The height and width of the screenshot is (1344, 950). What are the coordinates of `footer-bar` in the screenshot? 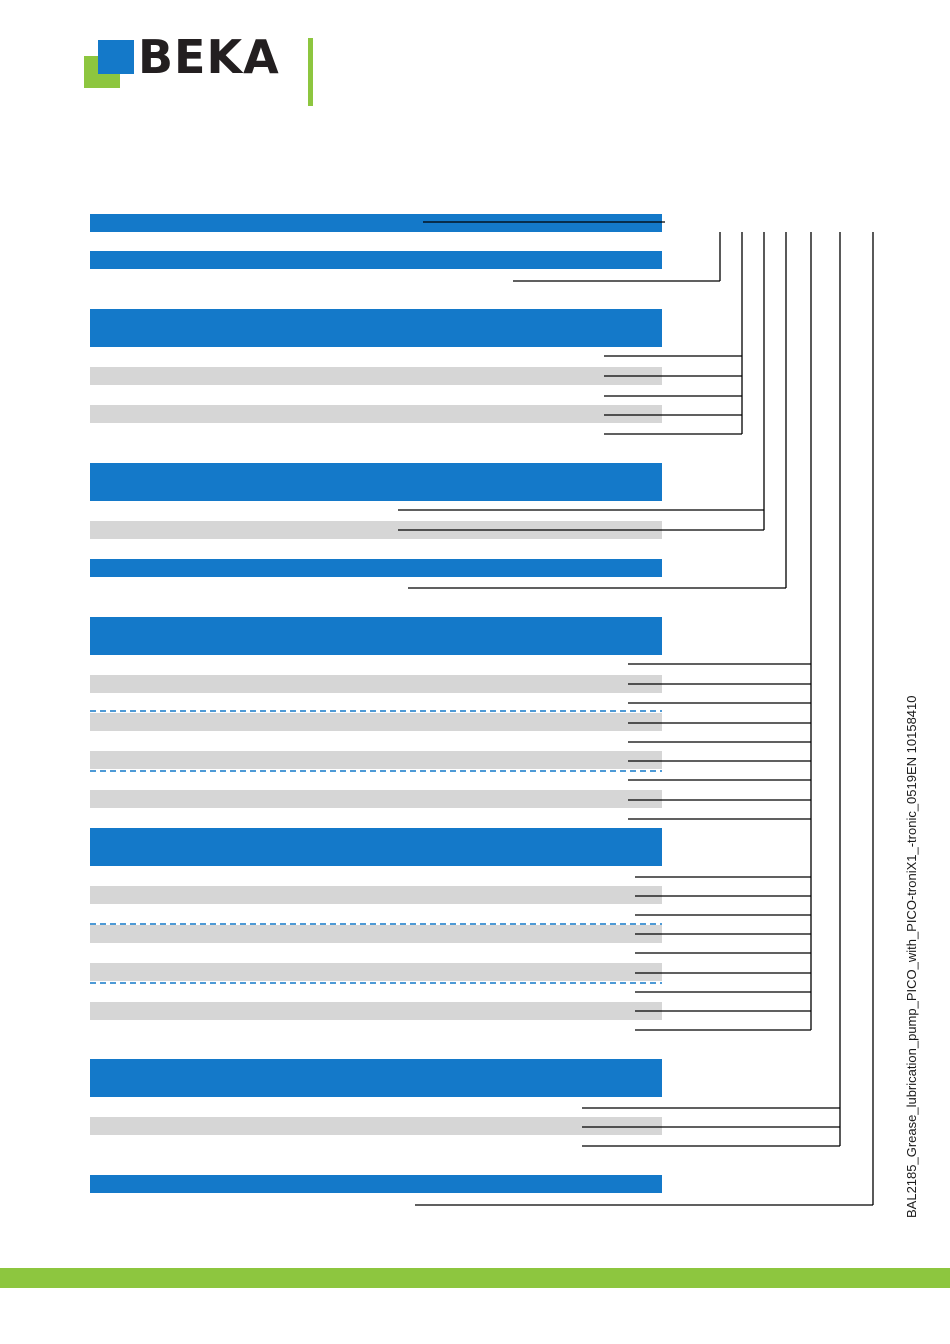 It's located at (475, 1278).